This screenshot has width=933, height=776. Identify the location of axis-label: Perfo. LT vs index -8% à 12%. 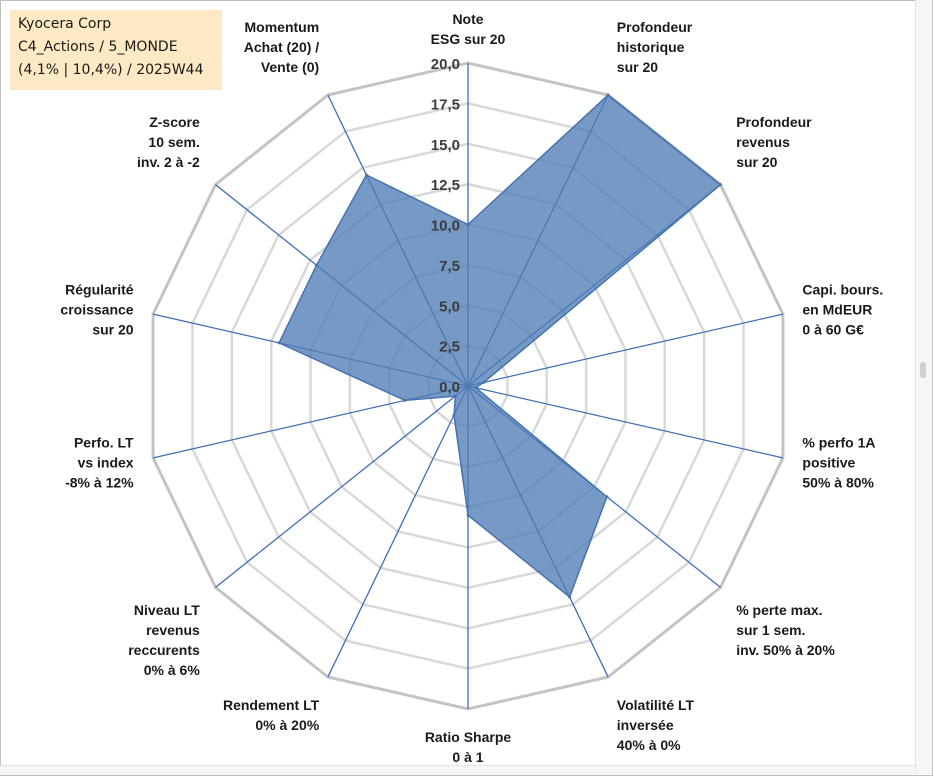
(99, 462).